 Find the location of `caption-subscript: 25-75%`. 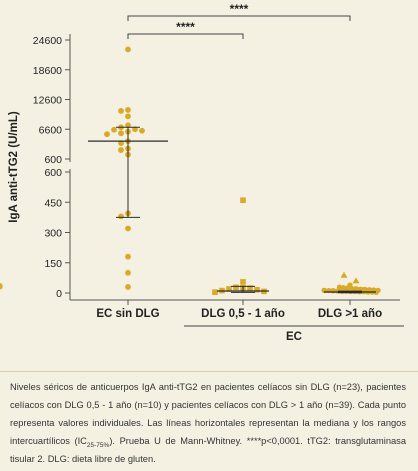

caption-subscript: 25-75% is located at coordinates (98, 445).